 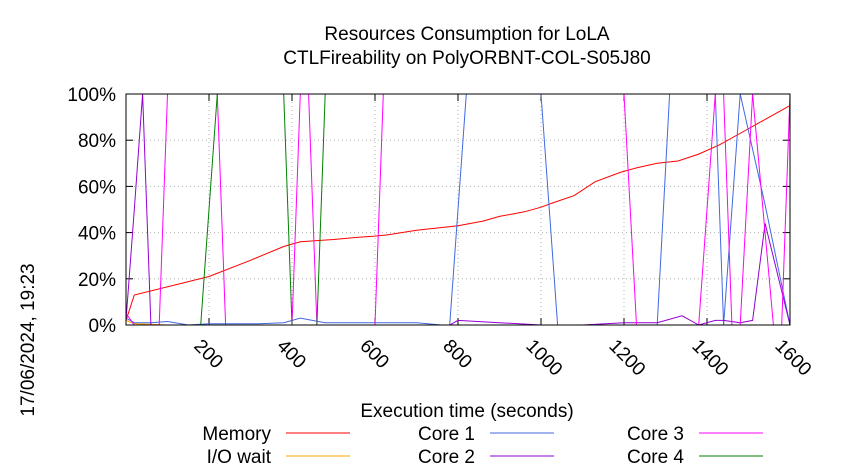 I want to click on y-tick-label: 80%, so click(x=97, y=141).